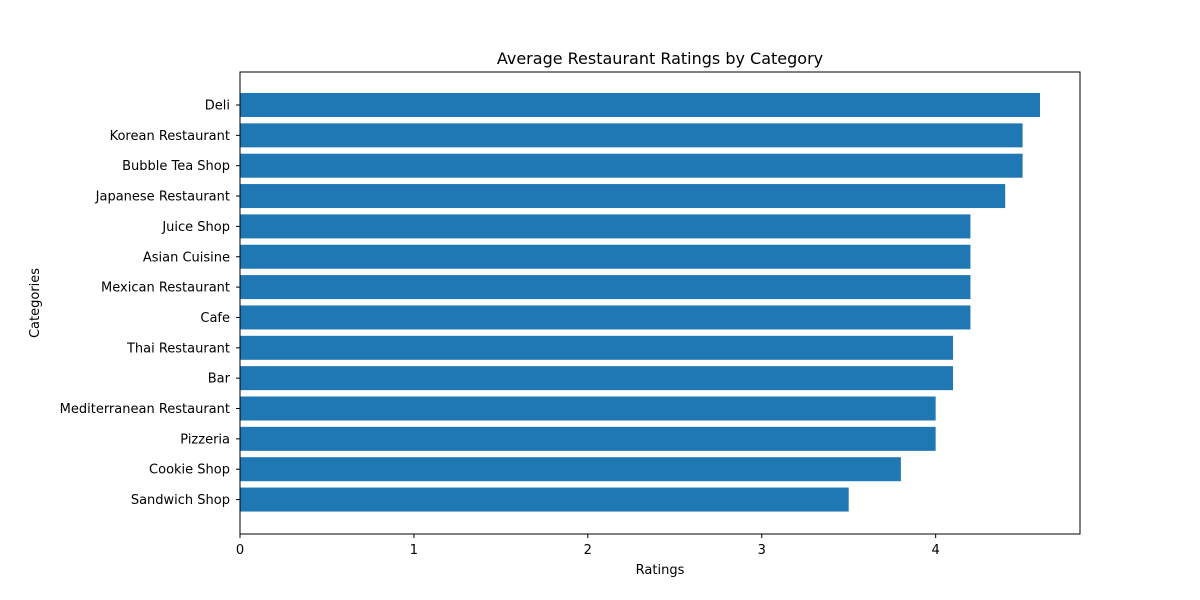 The height and width of the screenshot is (600, 1200). Describe the element at coordinates (414, 550) in the screenshot. I see `x-tick-label: 1` at that location.